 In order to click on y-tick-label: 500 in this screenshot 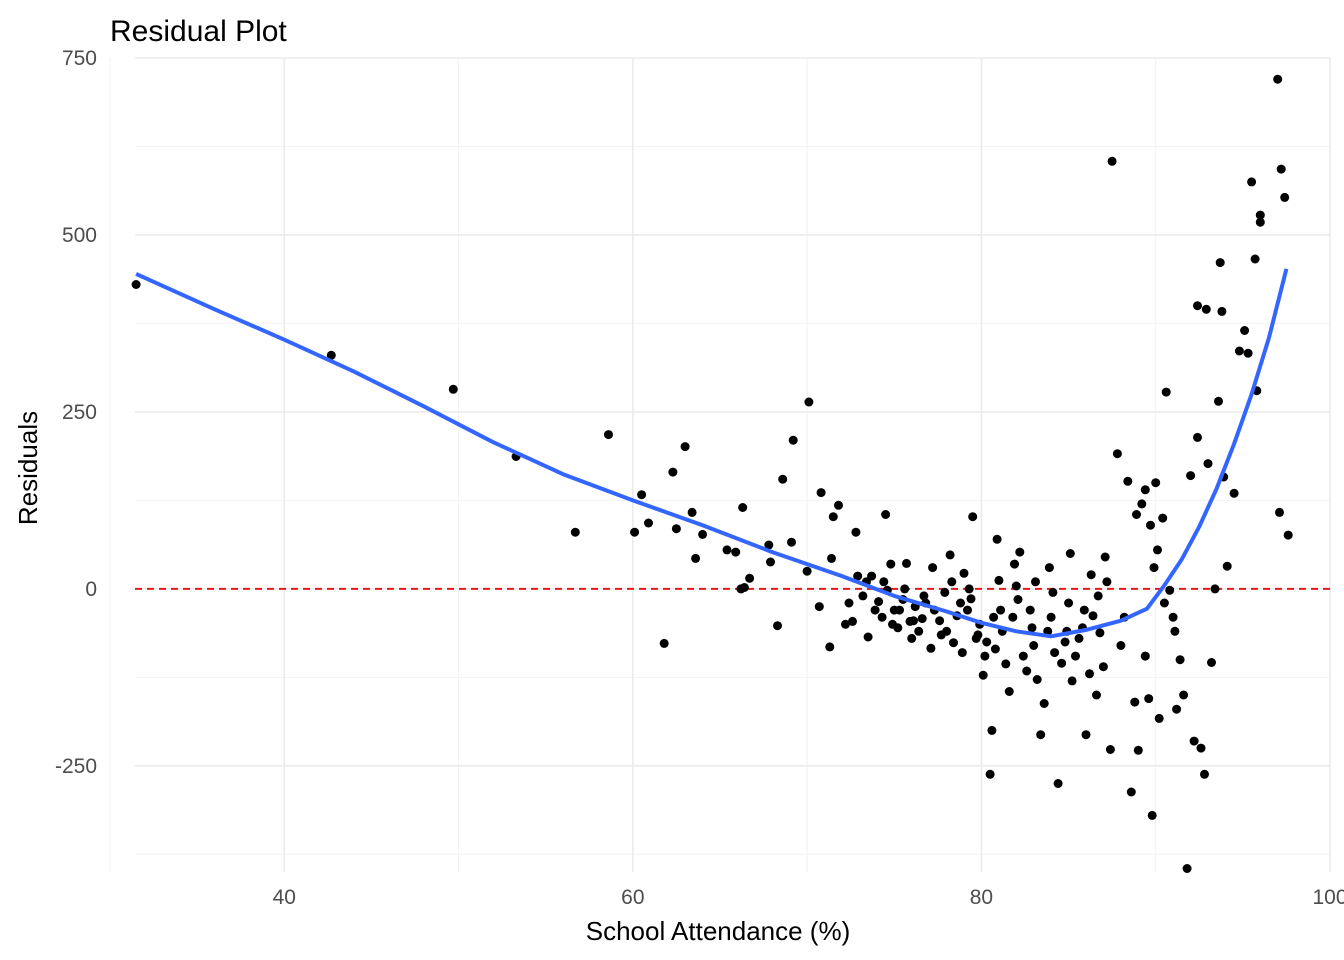, I will do `click(79, 235)`.